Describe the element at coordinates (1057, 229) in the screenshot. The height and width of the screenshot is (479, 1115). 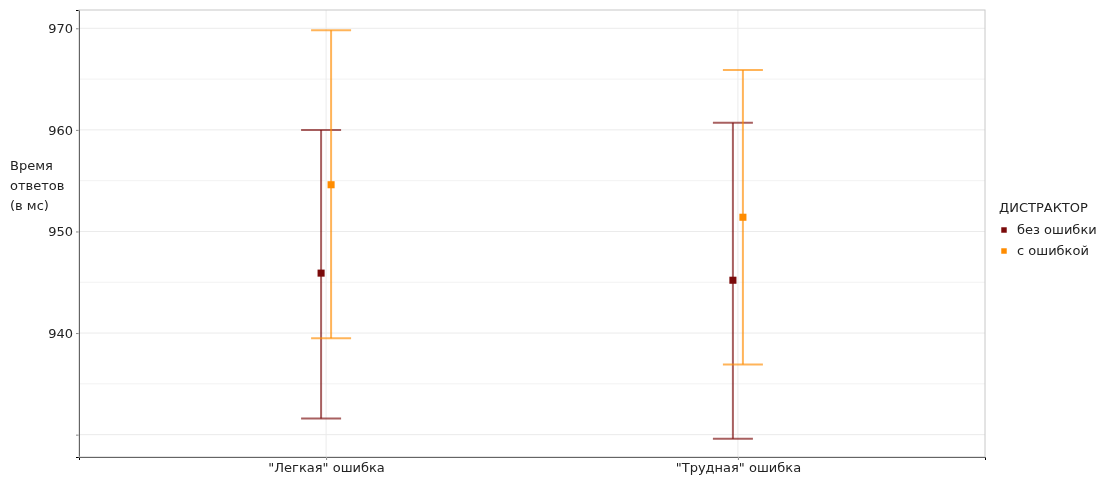
I see `legend-label: без ошибки` at that location.